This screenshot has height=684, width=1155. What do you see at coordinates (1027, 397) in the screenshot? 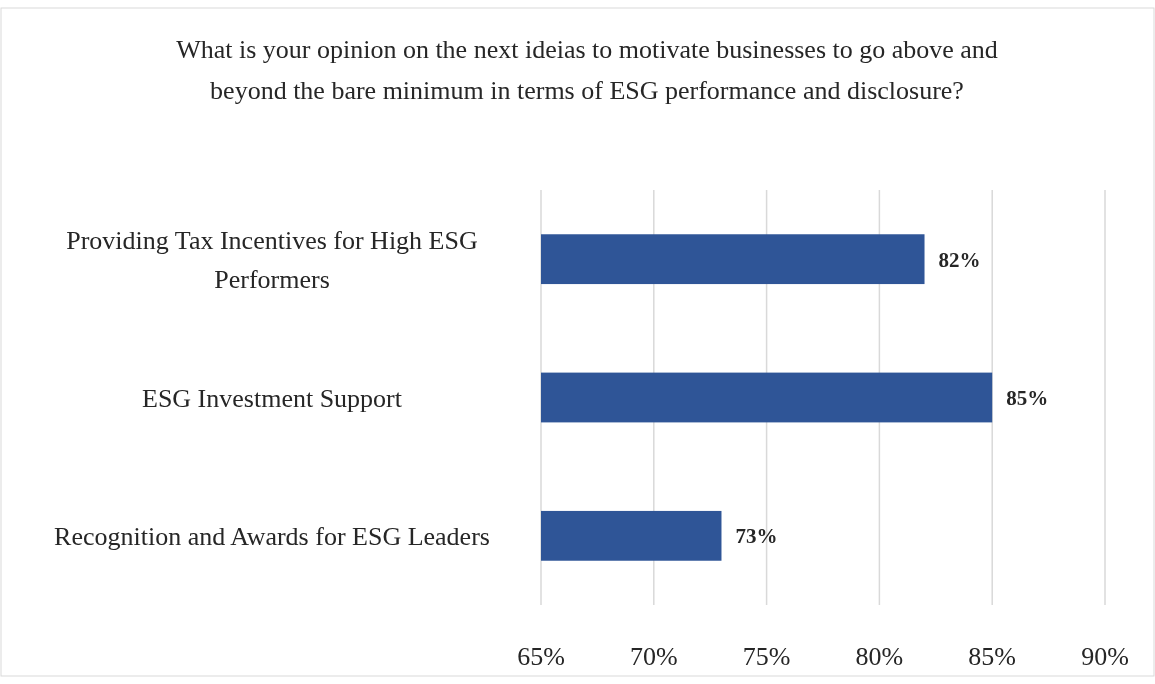
I see `data-label: 85%` at bounding box center [1027, 397].